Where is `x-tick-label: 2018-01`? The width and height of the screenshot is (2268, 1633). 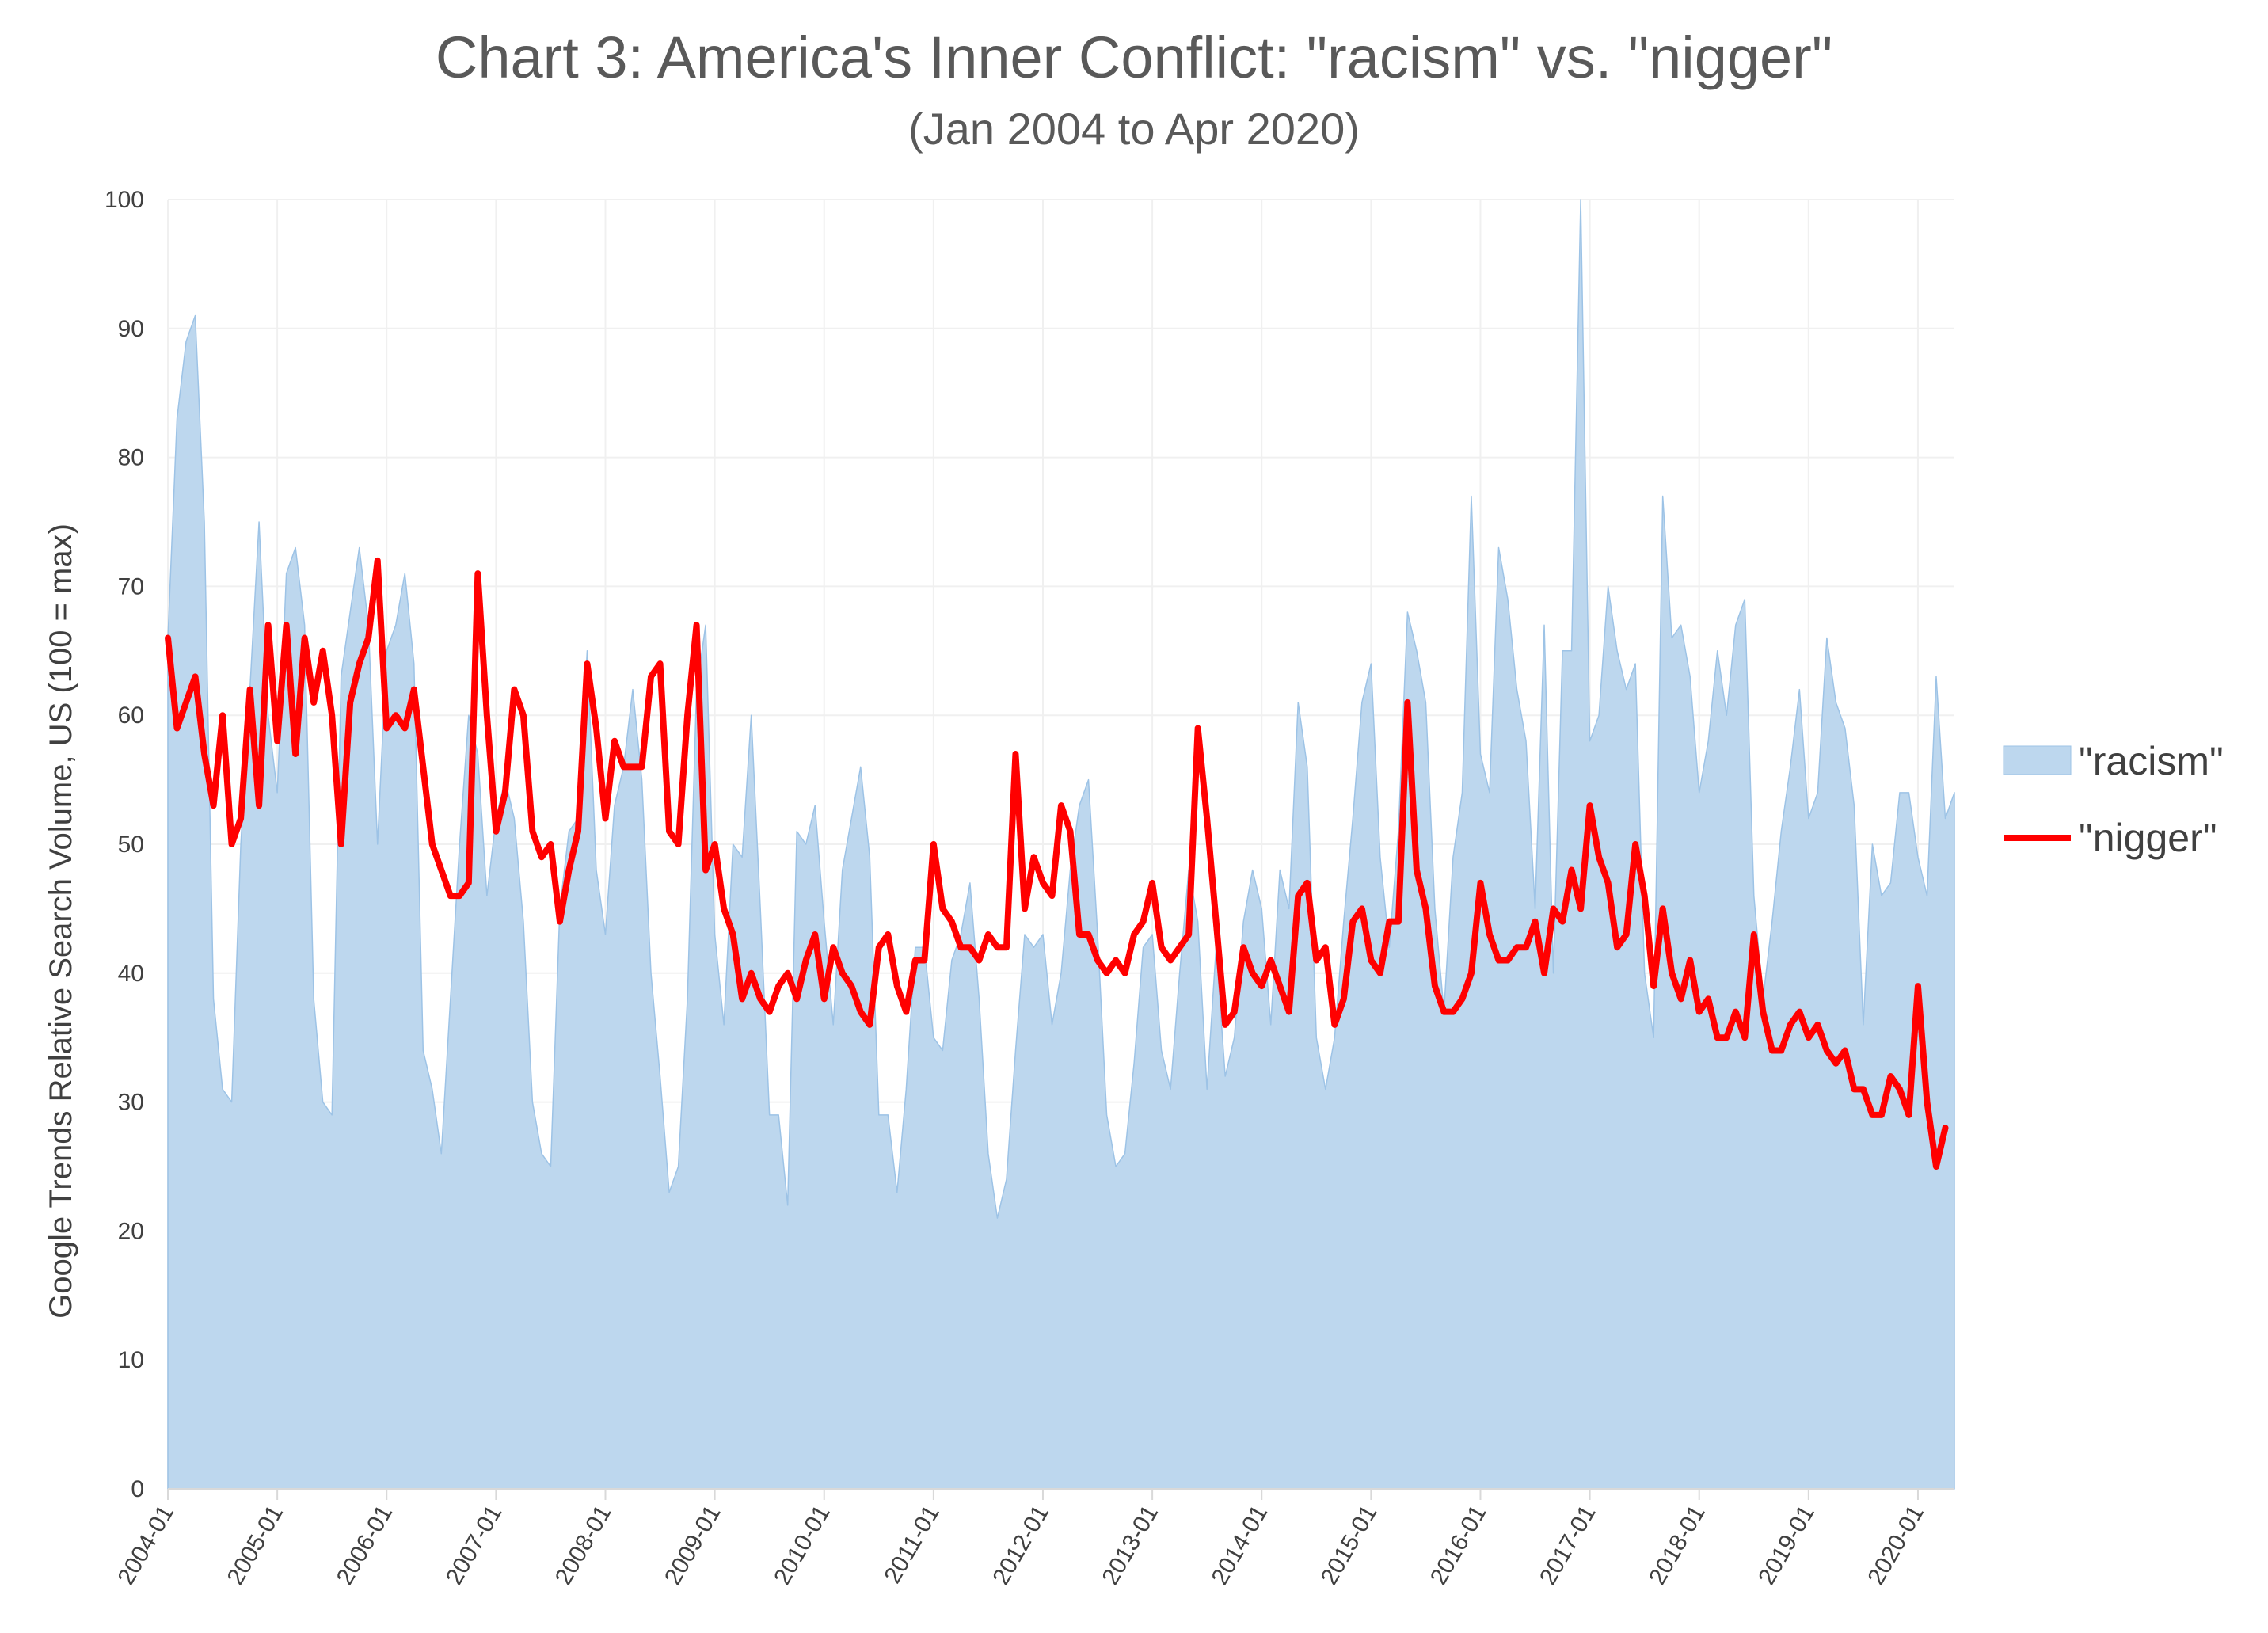
x-tick-label: 2018-01 is located at coordinates (1677, 1545).